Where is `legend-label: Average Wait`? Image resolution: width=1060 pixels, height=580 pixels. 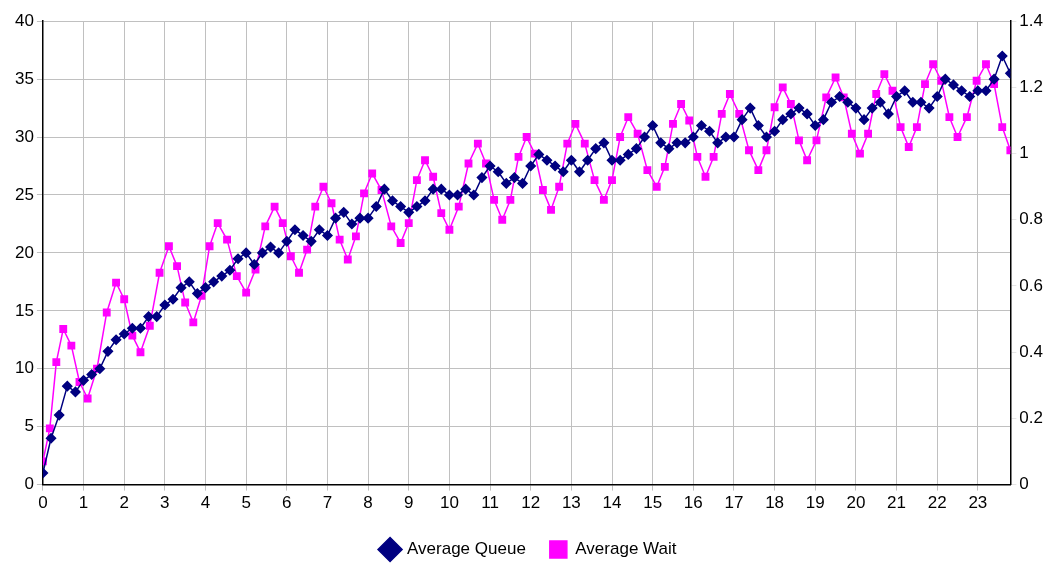 legend-label: Average Wait is located at coordinates (626, 549).